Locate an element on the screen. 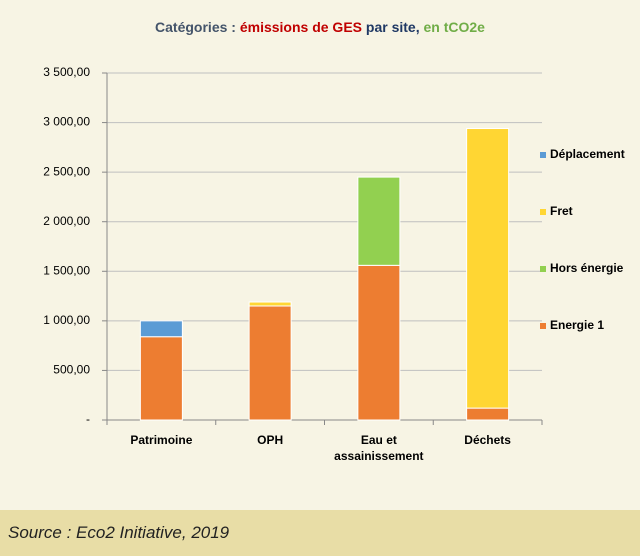 The height and width of the screenshot is (556, 640). y-tick-label: 3 000,00 is located at coordinates (66, 122).